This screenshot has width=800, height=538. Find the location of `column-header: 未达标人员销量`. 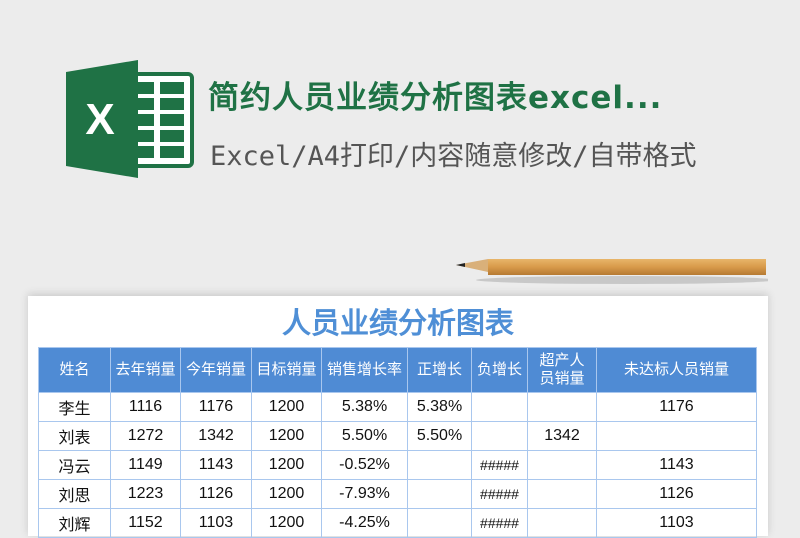

column-header: 未达标人员销量 is located at coordinates (676, 370).